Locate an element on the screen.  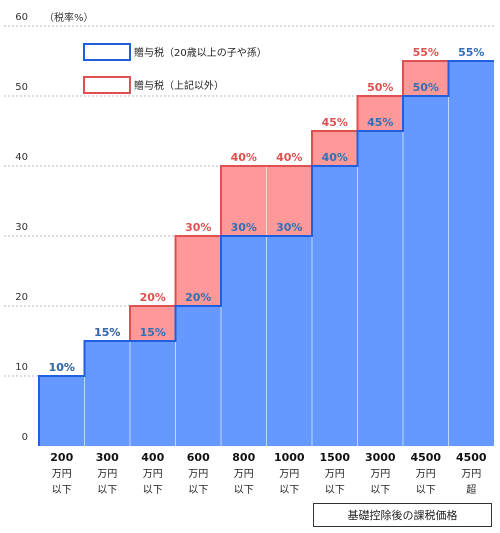
y-tick-label: 0 is located at coordinates (25, 437).